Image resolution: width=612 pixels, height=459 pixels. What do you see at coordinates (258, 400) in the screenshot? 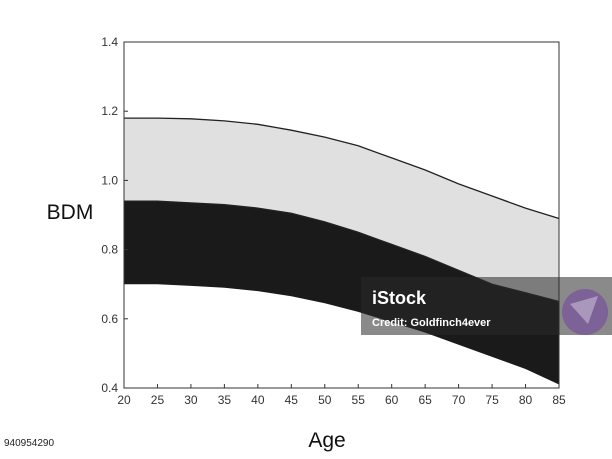
I see `x-tick-label: 40` at bounding box center [258, 400].